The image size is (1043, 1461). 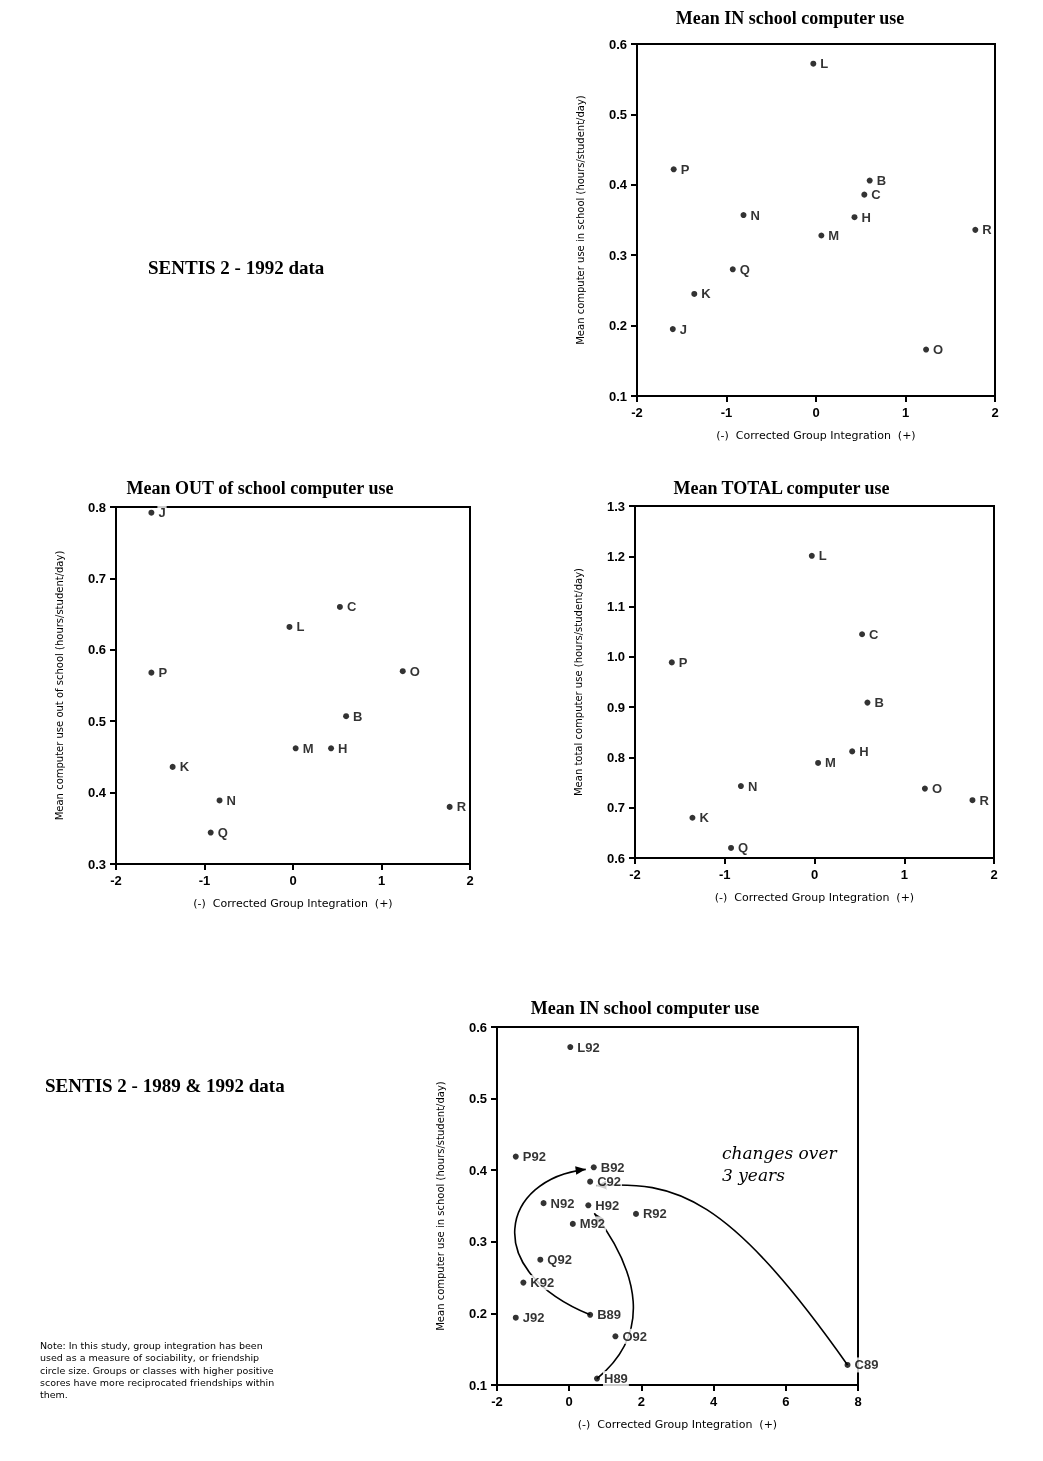 I want to click on data-label: M92, so click(x=592, y=1224).